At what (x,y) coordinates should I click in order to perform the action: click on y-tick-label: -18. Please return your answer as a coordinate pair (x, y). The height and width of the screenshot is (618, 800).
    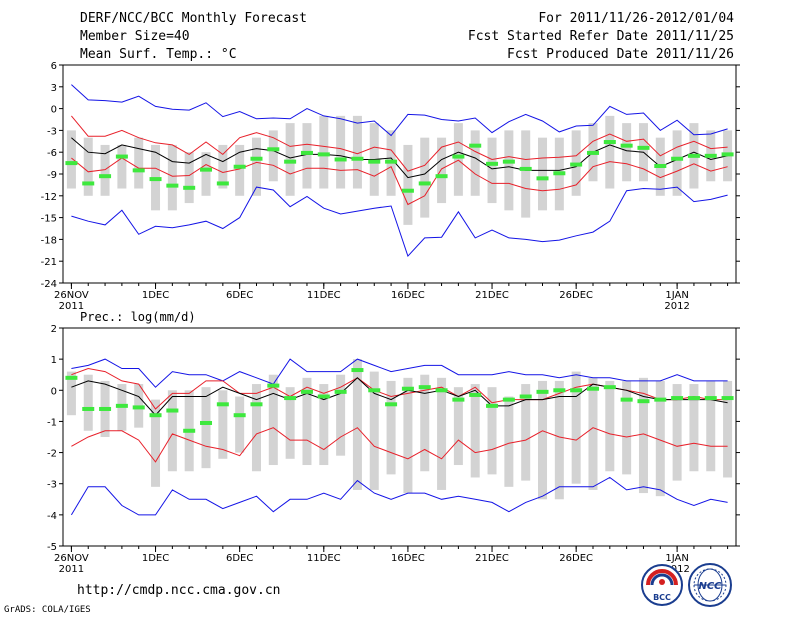
    Looking at the image, I should click on (49, 240).